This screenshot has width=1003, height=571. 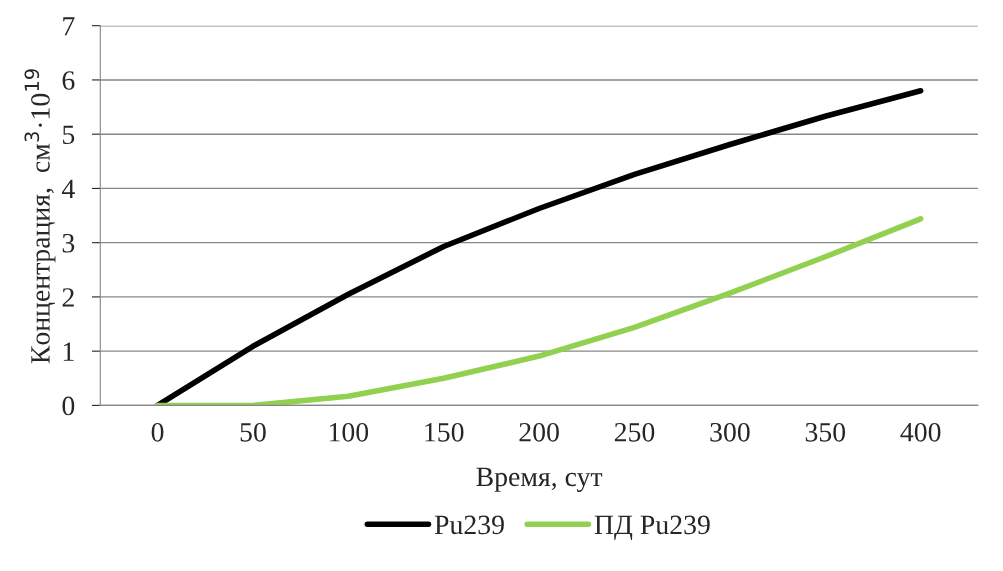 I want to click on y-tick-label: 5, so click(x=69, y=135).